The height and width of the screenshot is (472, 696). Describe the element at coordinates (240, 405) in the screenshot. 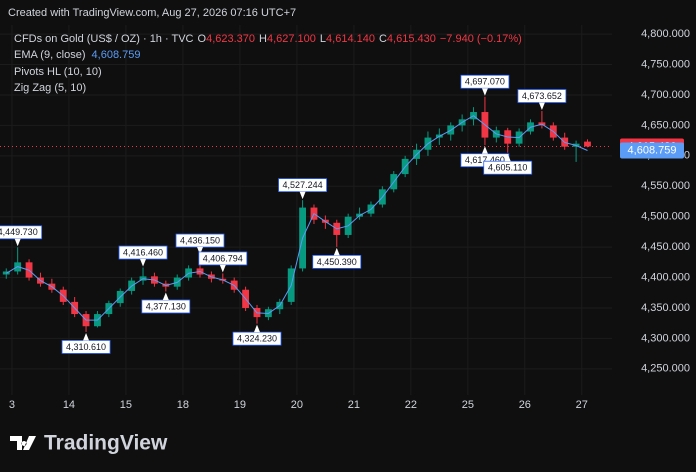

I see `x-tick-label: 19` at that location.